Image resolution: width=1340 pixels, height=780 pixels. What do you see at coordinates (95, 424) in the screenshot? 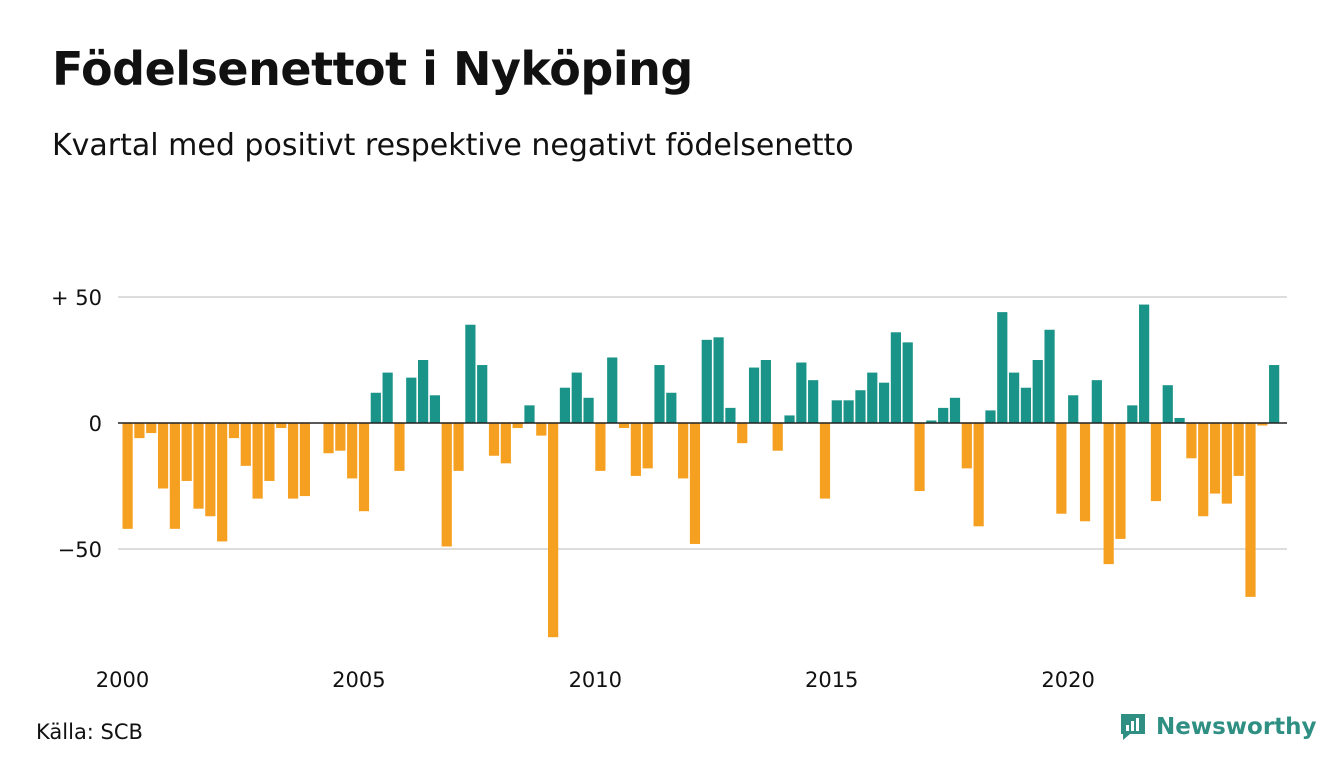
I see `y-tick-label: 0` at bounding box center [95, 424].